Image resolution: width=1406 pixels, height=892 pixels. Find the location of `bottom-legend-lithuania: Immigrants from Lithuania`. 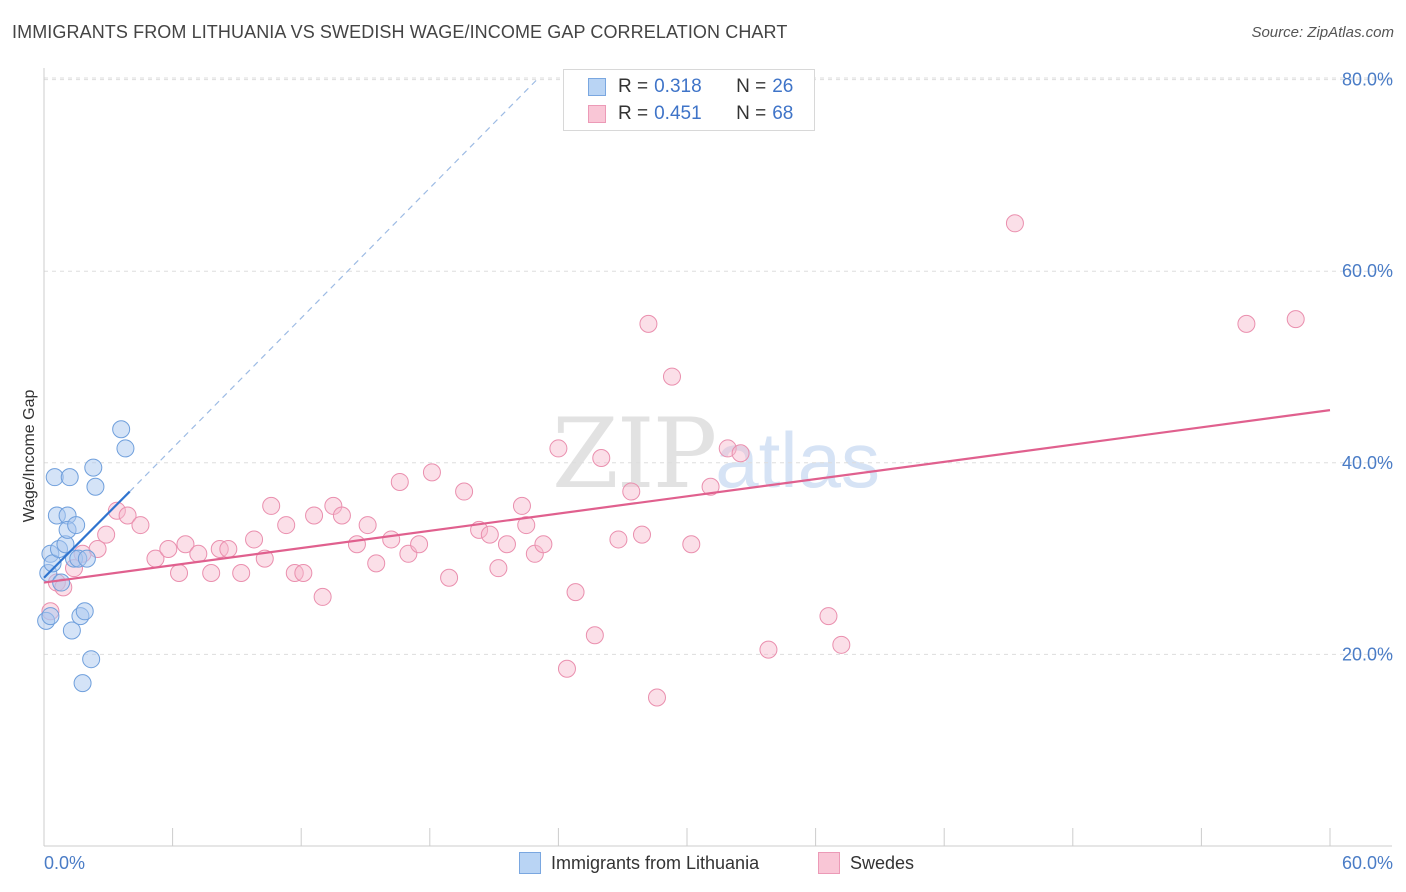

bottom-legend-lithuania: Immigrants from Lithuania is located at coordinates (639, 863).